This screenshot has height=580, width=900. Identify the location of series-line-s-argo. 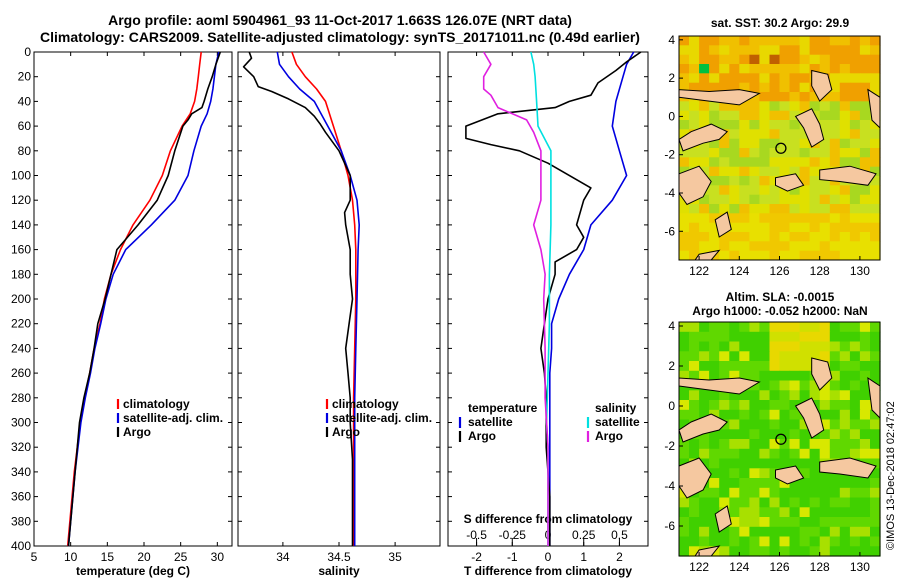
(515, 298).